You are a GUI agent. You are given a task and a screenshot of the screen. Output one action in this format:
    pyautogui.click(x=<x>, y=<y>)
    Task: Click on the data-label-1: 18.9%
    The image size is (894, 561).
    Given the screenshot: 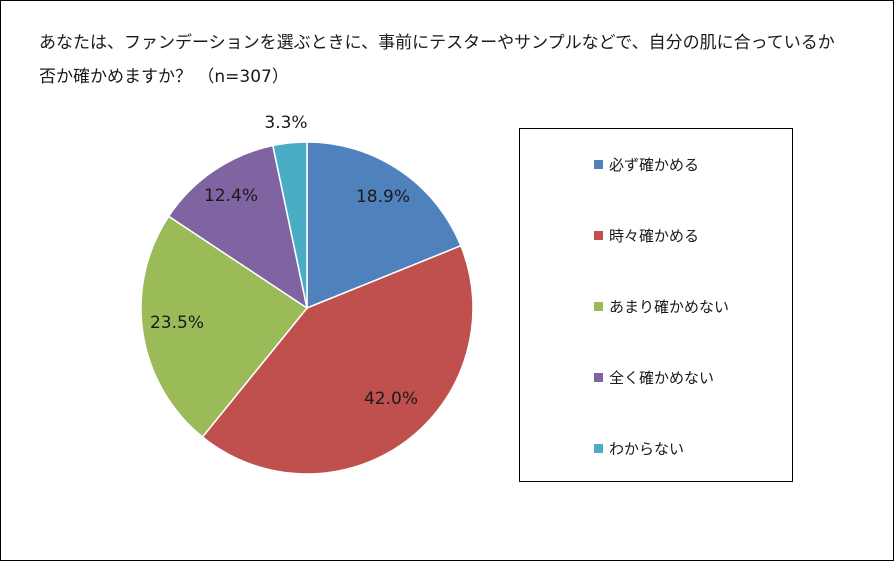 What is the action you would take?
    pyautogui.click(x=383, y=197)
    